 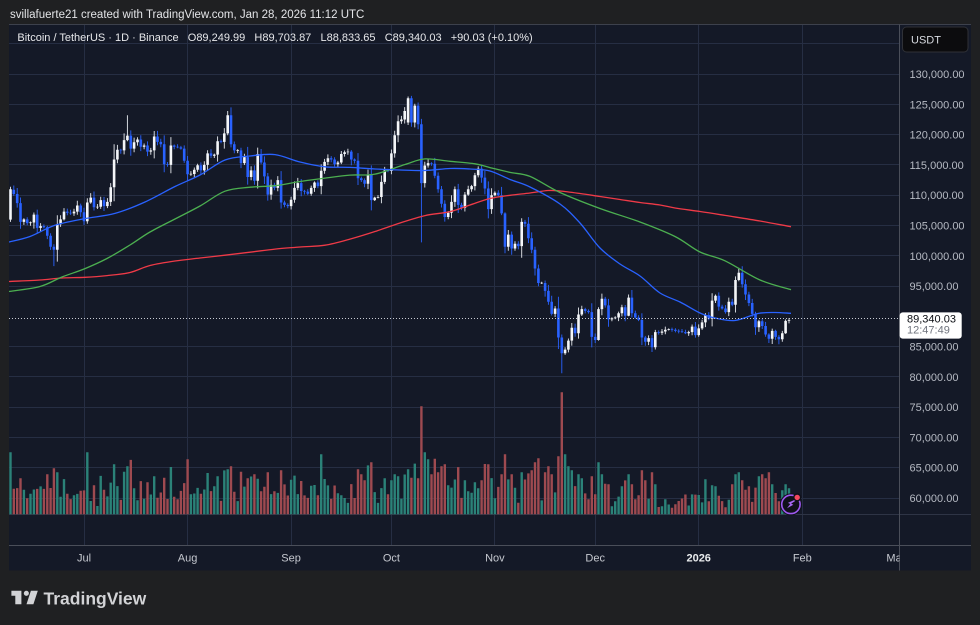 I want to click on svg-text: 75,000.00, so click(x=934, y=408).